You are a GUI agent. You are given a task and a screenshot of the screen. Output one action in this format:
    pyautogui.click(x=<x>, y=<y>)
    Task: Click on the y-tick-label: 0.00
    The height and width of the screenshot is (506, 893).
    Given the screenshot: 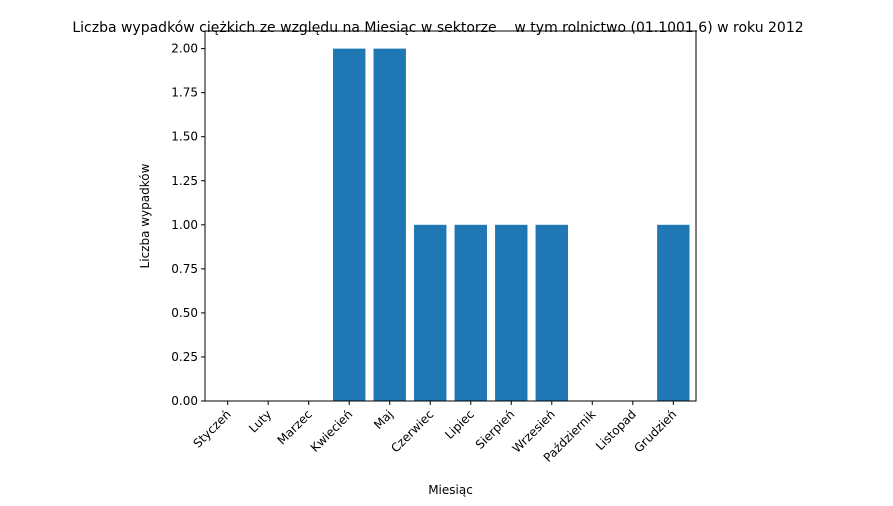 What is the action you would take?
    pyautogui.click(x=184, y=401)
    